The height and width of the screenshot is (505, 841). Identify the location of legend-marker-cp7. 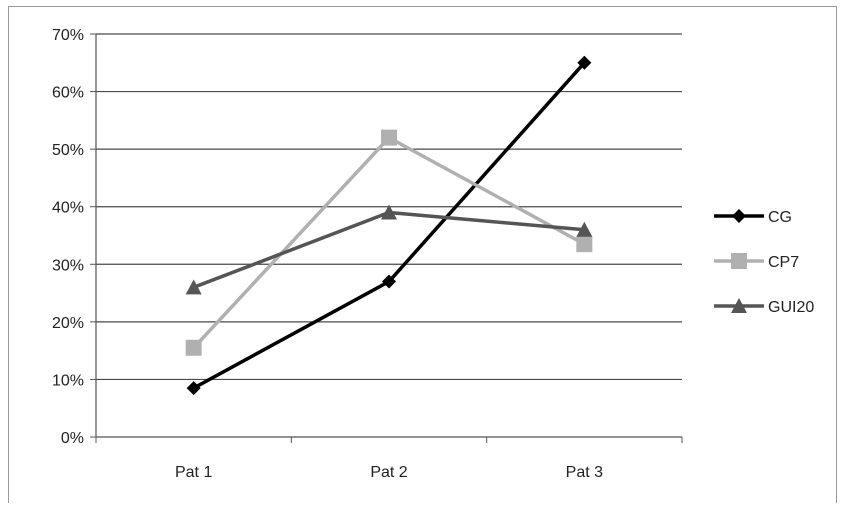
(739, 261).